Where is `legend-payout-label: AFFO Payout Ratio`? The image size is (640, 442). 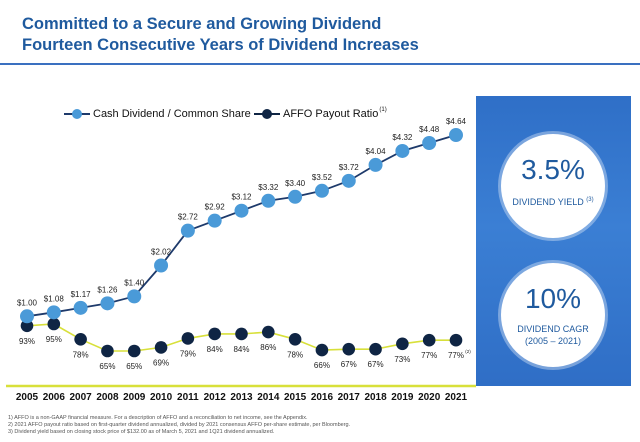
legend-payout-label: AFFO Payout Ratio is located at coordinates (331, 114).